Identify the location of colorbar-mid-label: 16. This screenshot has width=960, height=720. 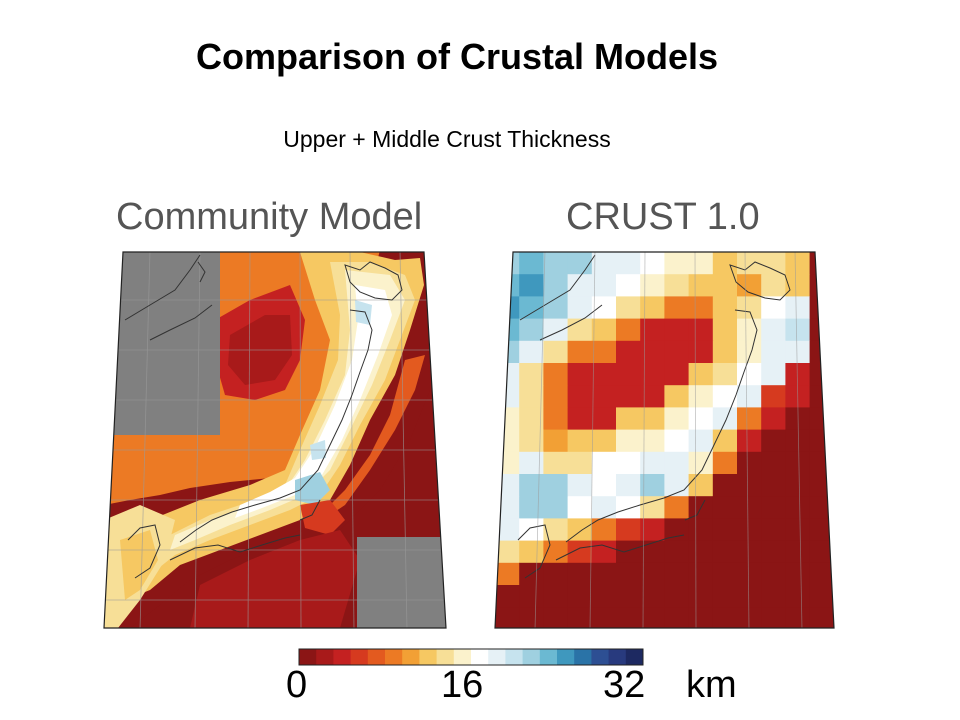
(462, 685).